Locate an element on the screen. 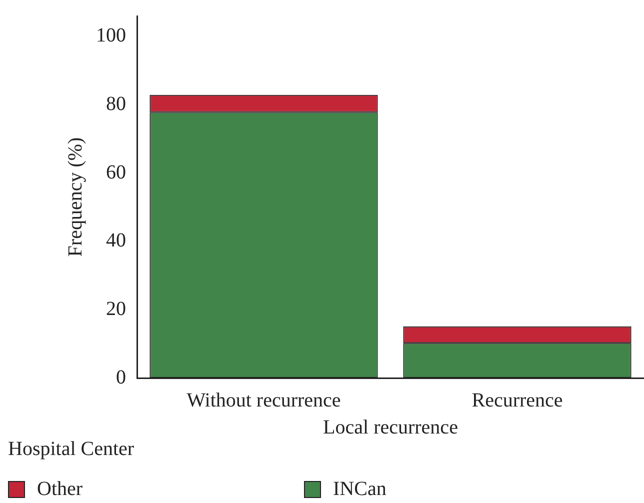 This screenshot has width=644, height=503. legend-label: Other is located at coordinates (60, 489).